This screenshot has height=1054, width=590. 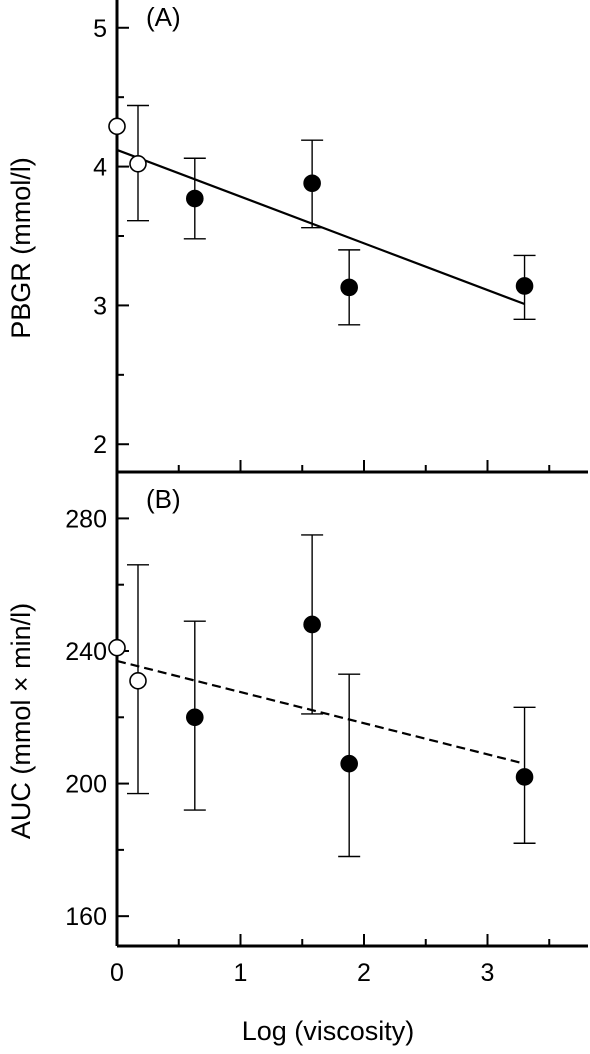 I want to click on y-tick-label: 3, so click(x=100, y=306).